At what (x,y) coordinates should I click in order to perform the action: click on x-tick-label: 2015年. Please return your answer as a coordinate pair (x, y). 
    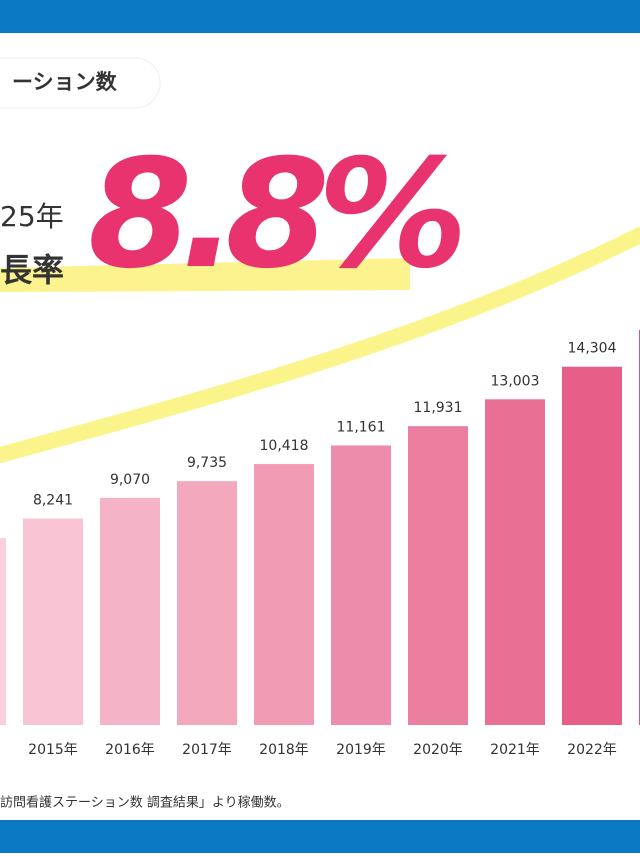
    Looking at the image, I should click on (53, 750).